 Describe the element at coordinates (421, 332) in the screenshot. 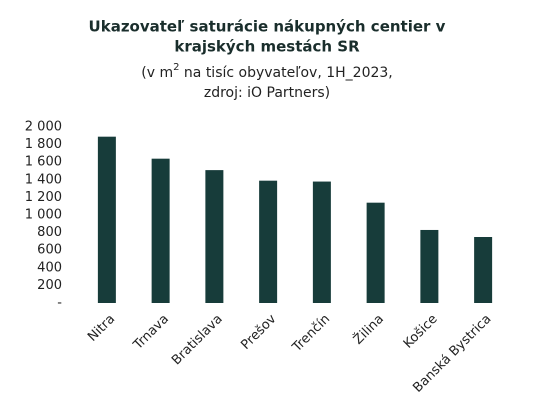

I see `x-tick-label: Košice` at that location.